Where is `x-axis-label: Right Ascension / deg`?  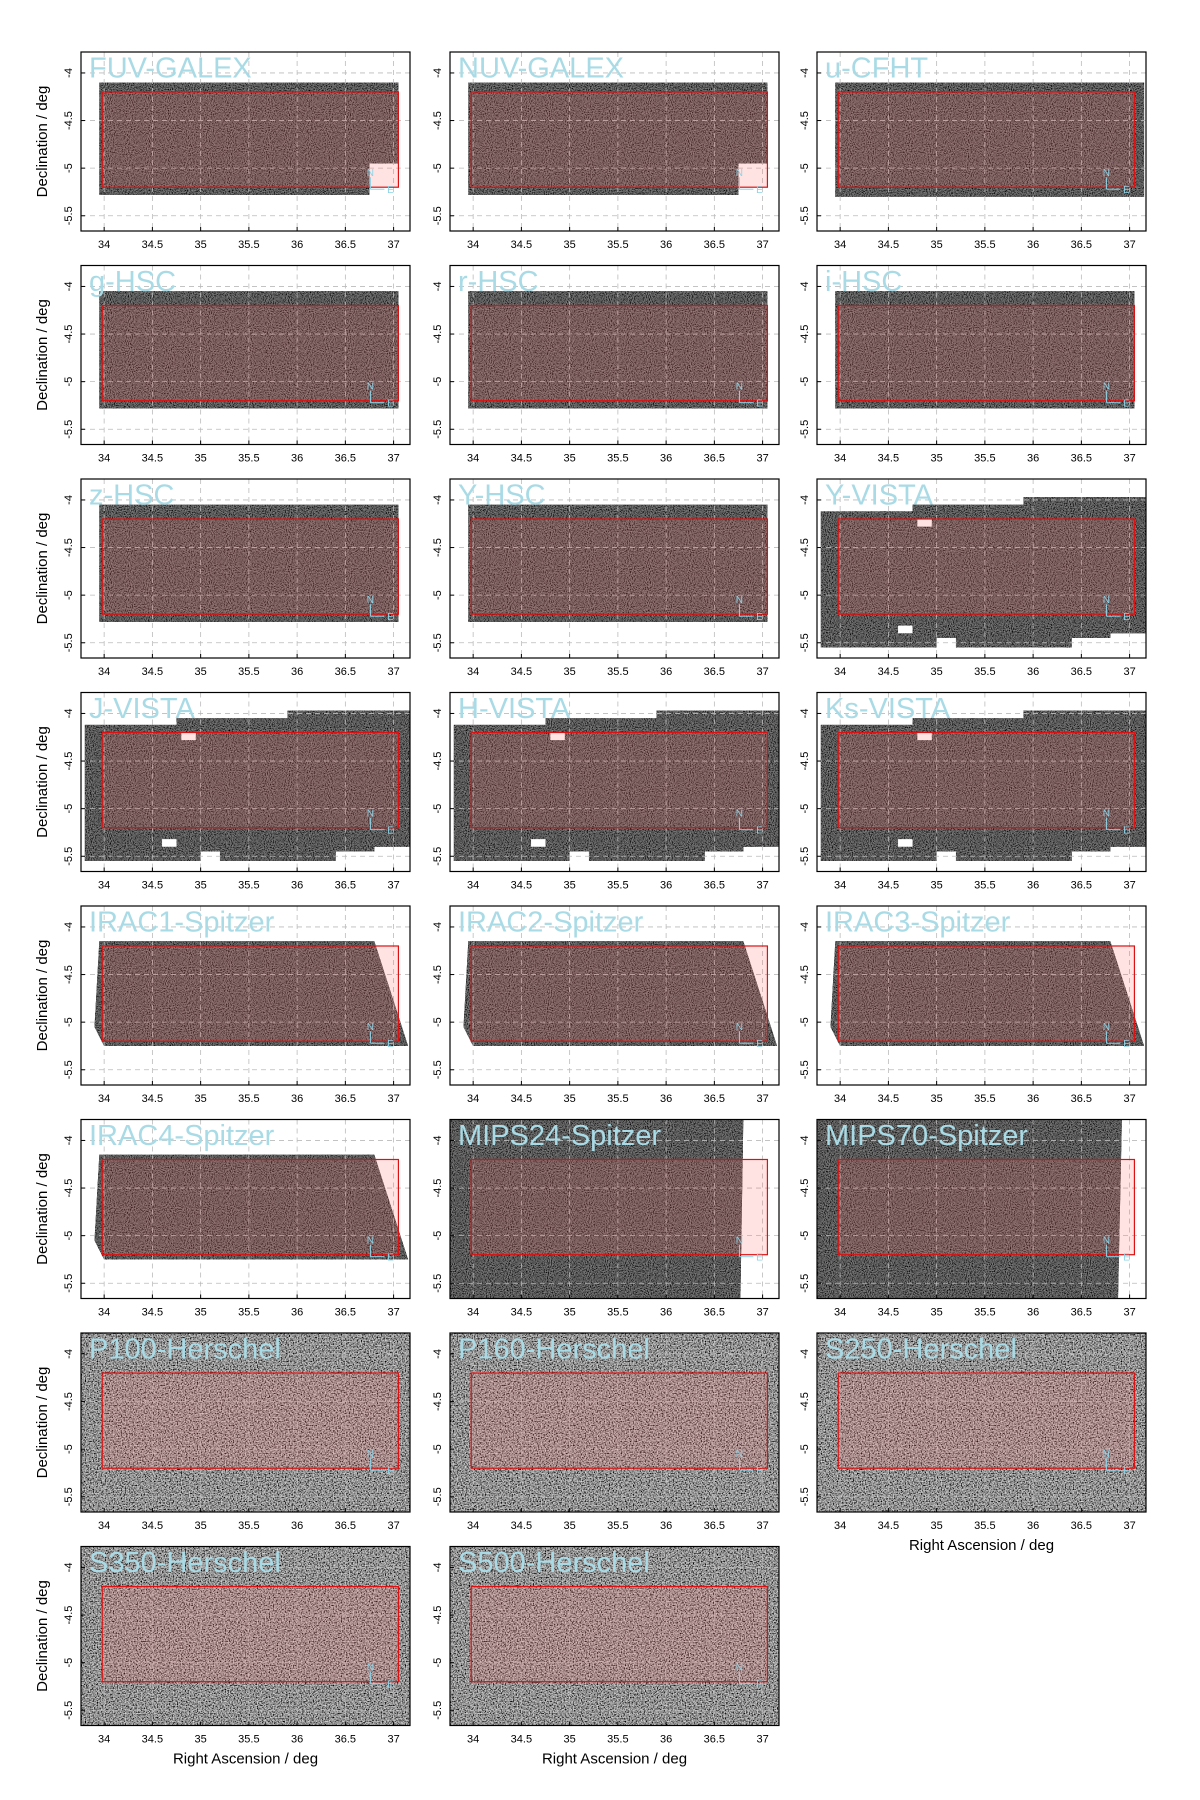 x-axis-label: Right Ascension / deg is located at coordinates (245, 1758).